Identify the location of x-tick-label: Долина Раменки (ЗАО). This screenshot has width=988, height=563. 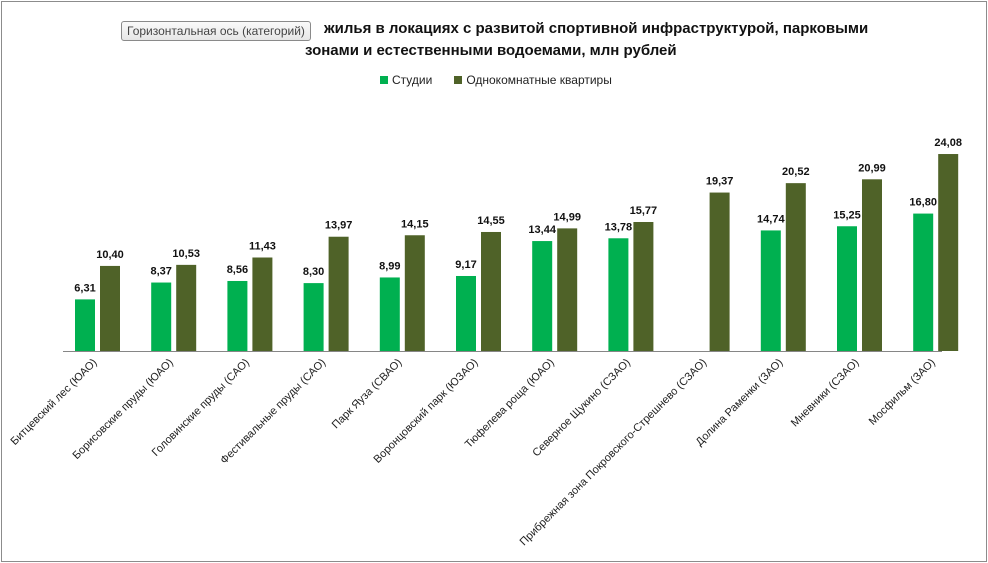
(740, 403).